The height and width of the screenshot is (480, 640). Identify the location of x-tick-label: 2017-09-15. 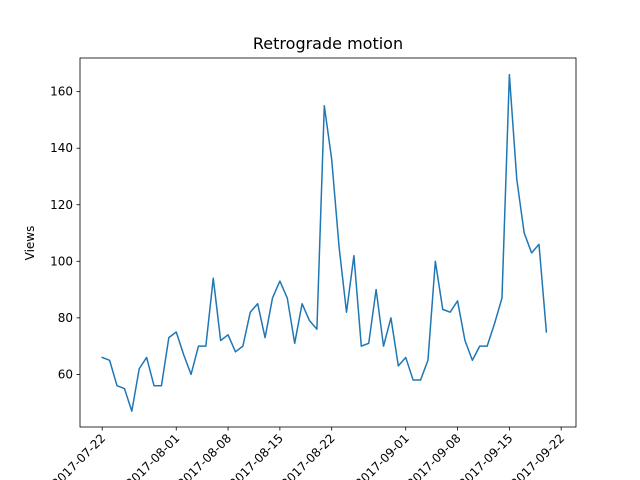
(485, 455).